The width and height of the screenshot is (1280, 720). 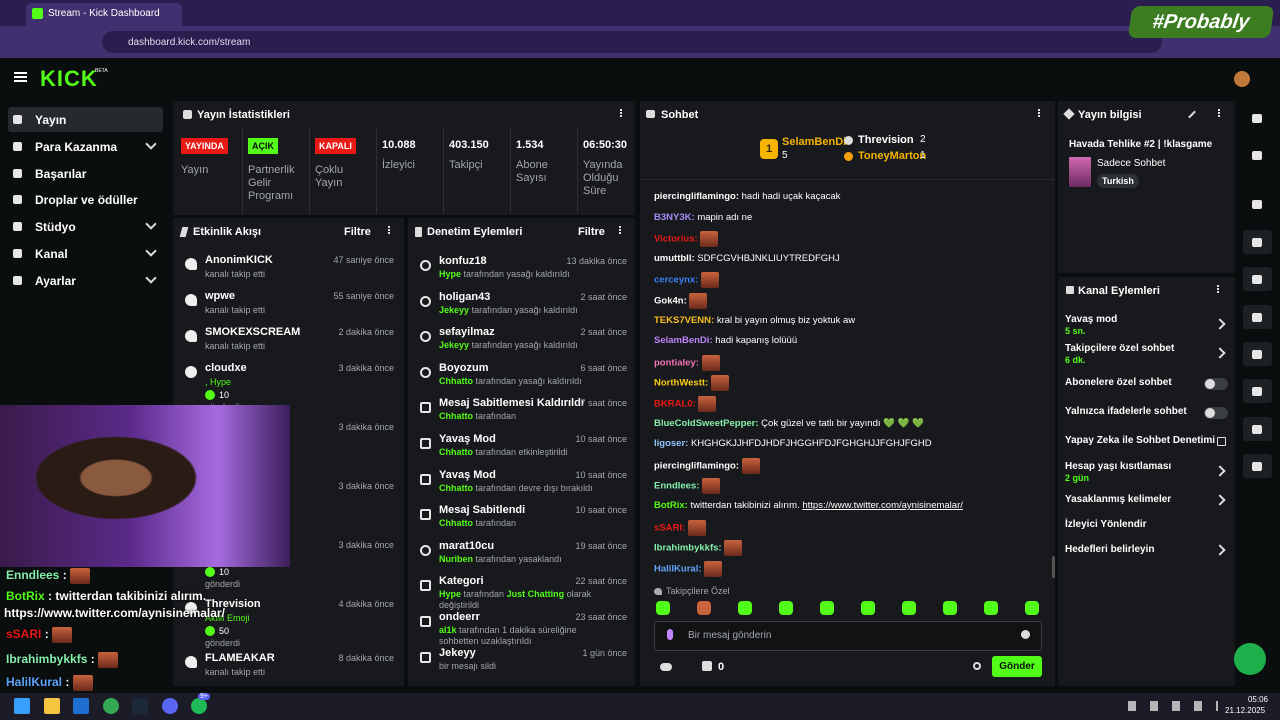 I want to click on activity-sub: kanalı takip etti, so click(x=235, y=672).